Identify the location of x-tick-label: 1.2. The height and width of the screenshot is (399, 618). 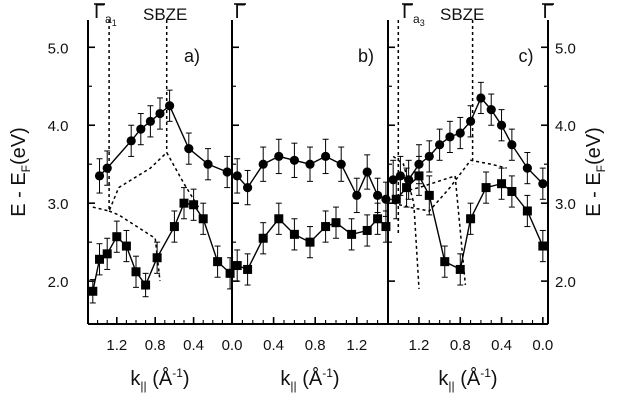
(356, 345).